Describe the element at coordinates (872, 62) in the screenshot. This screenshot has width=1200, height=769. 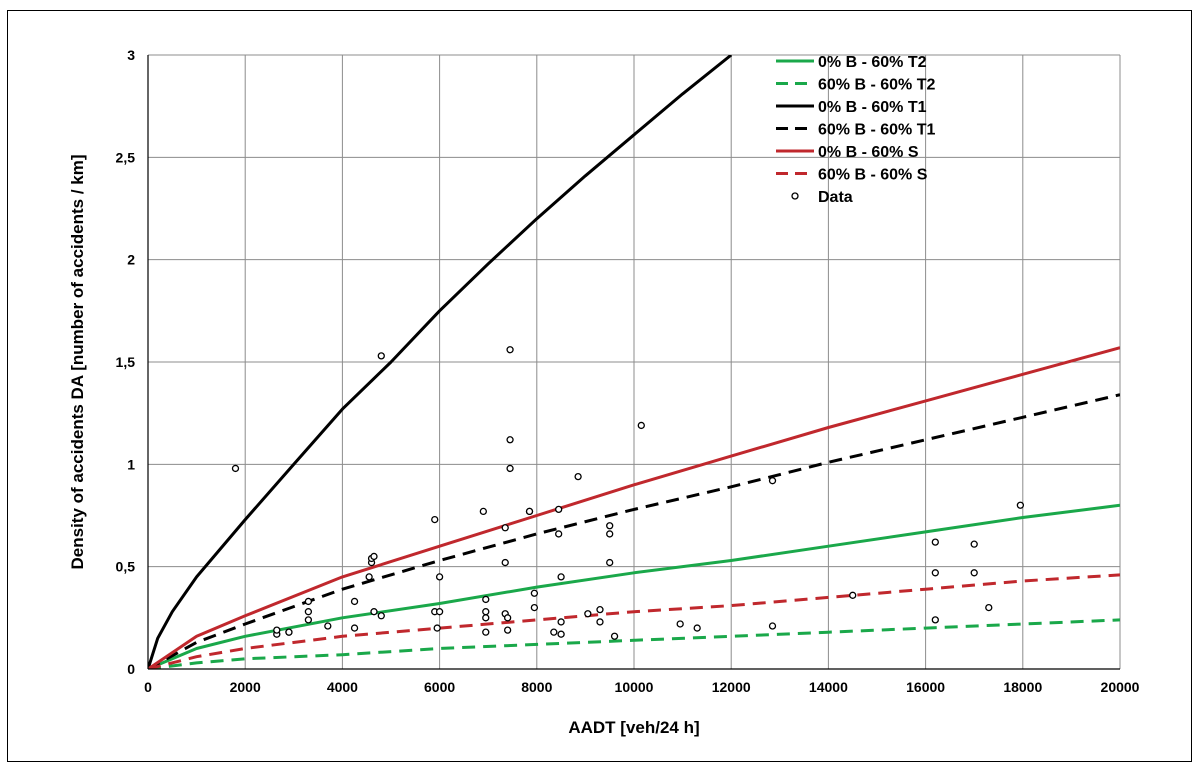
I see `legend-label: 0% B - 60% T2` at that location.